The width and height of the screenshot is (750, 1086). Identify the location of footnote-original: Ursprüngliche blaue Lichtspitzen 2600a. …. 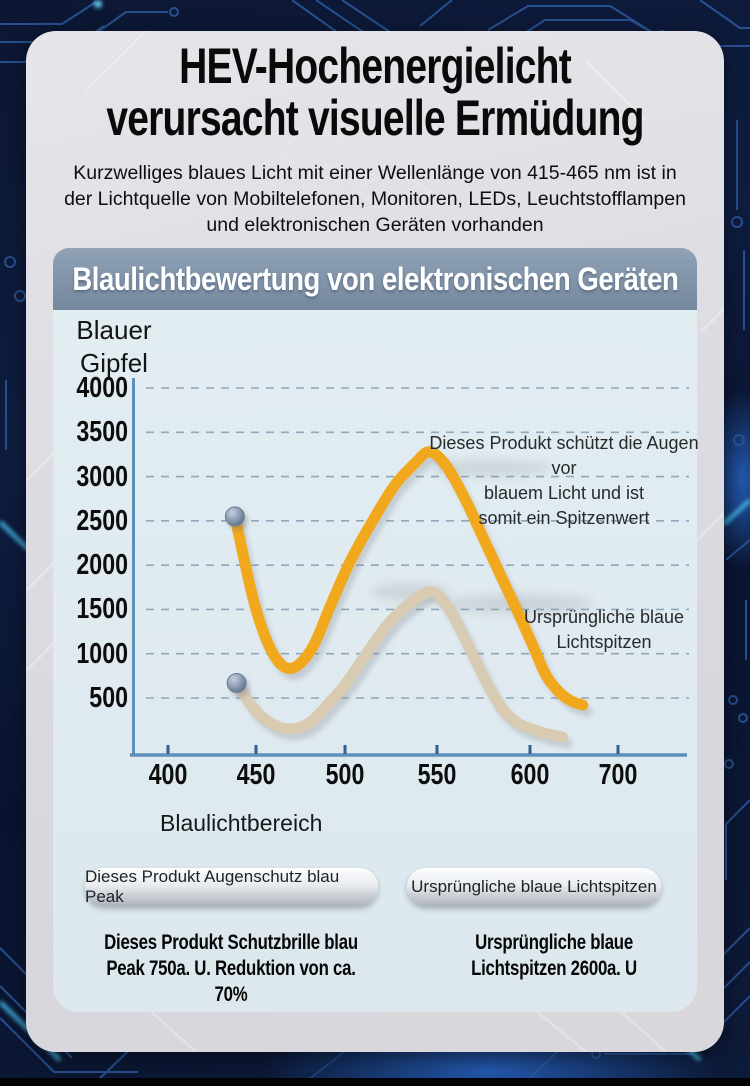
(554, 955).